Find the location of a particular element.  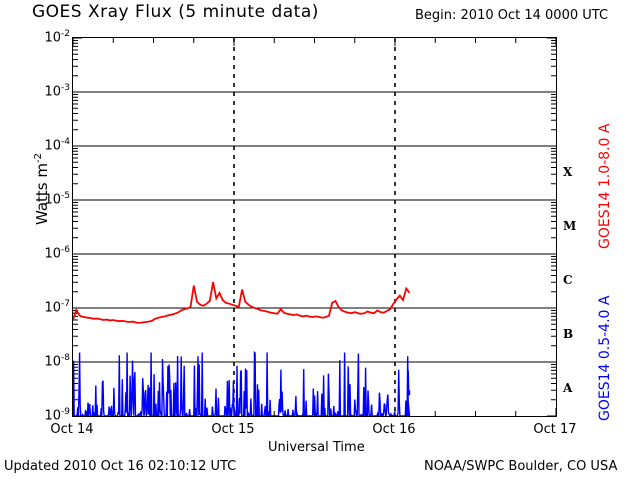

begin-time-label: Begin: 2010 Oct 14 0000 UTC is located at coordinates (512, 15).